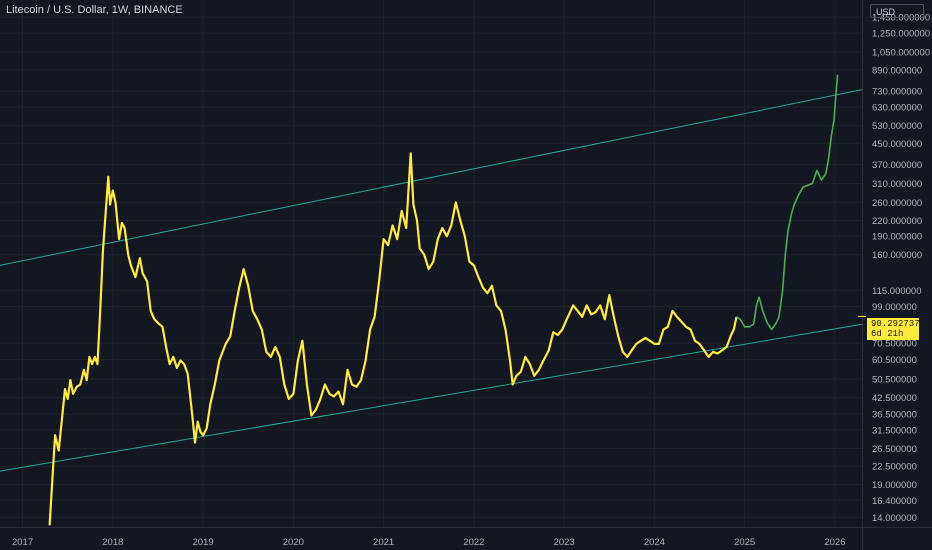  What do you see at coordinates (897, 184) in the screenshot?
I see `y-tick-label: 310.000000` at bounding box center [897, 184].